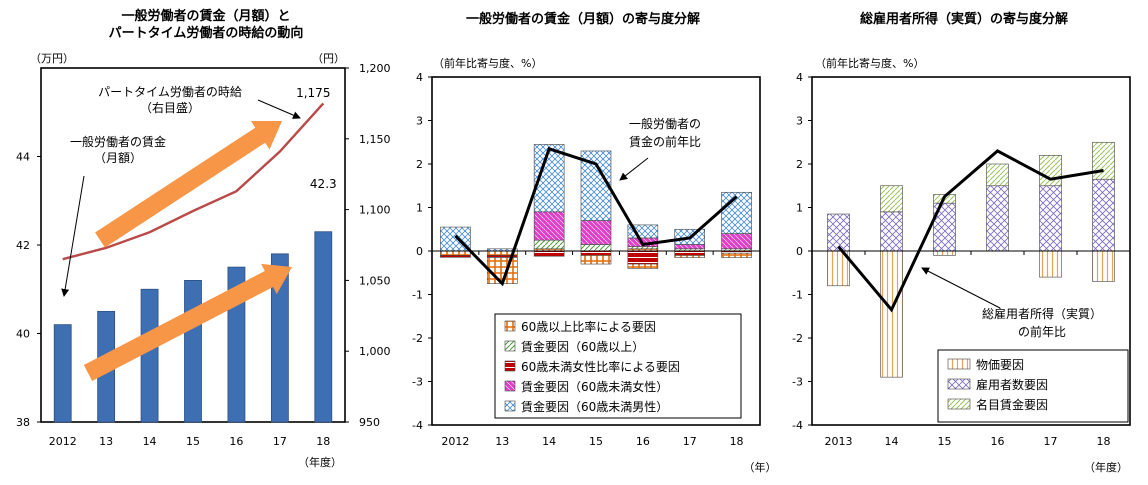 Image resolution: width=1148 pixels, height=485 pixels. Describe the element at coordinates (23, 334) in the screenshot. I see `left-tick-label: 40` at that location.